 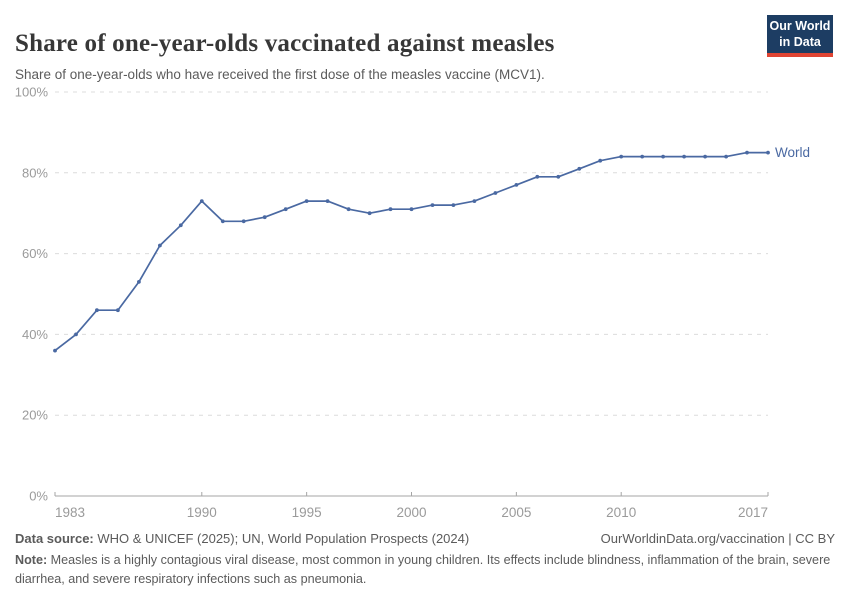 What do you see at coordinates (474, 201) in the screenshot?
I see `data-point-2003` at bounding box center [474, 201].